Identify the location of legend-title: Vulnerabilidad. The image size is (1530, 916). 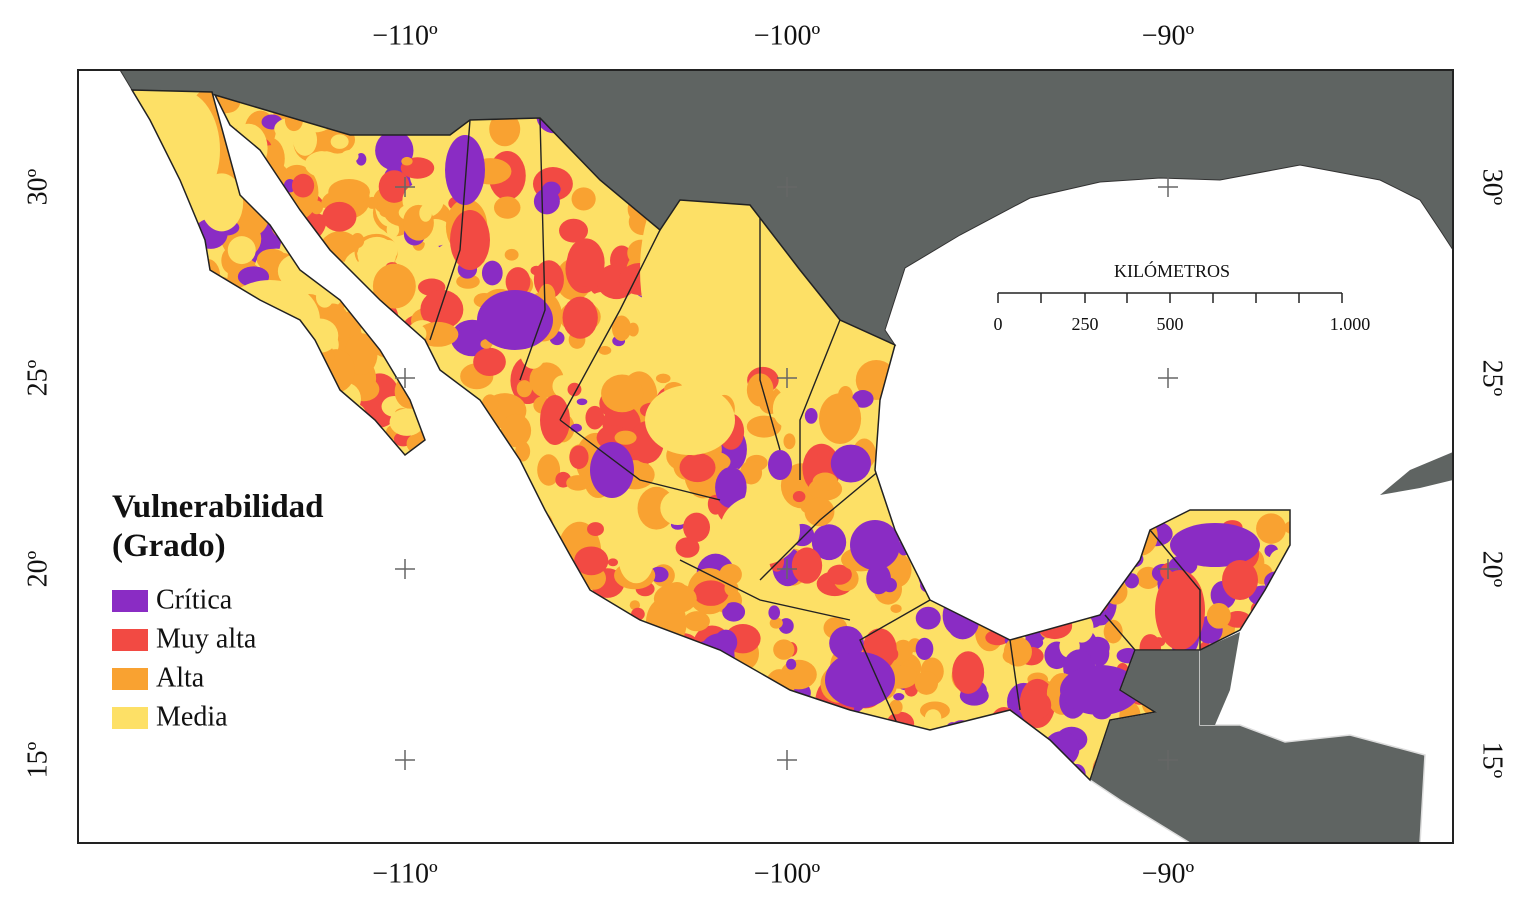
(218, 507).